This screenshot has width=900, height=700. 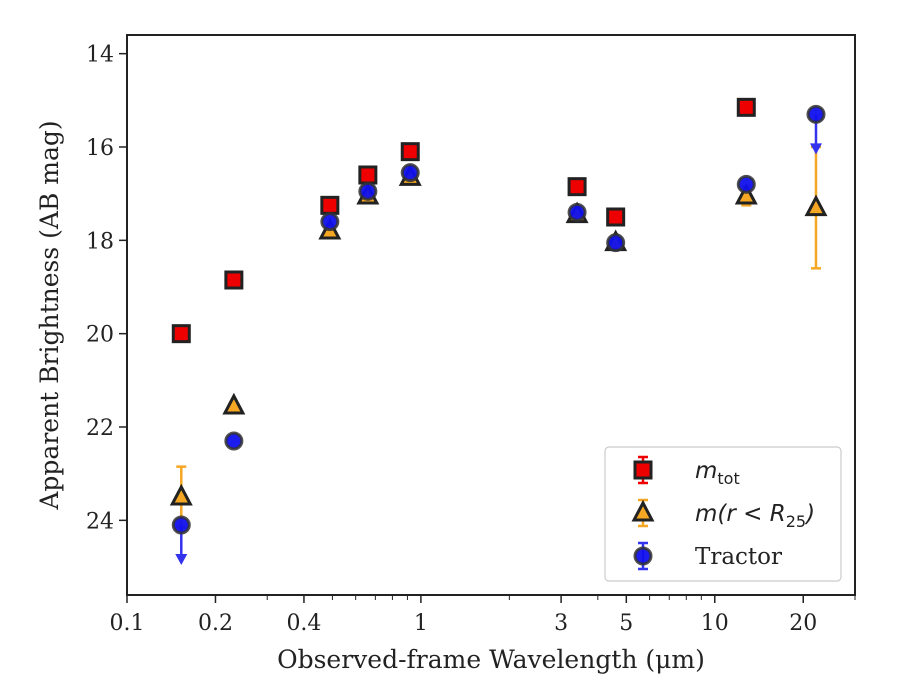 What do you see at coordinates (626, 623) in the screenshot?
I see `x-tick-label: 5` at bounding box center [626, 623].